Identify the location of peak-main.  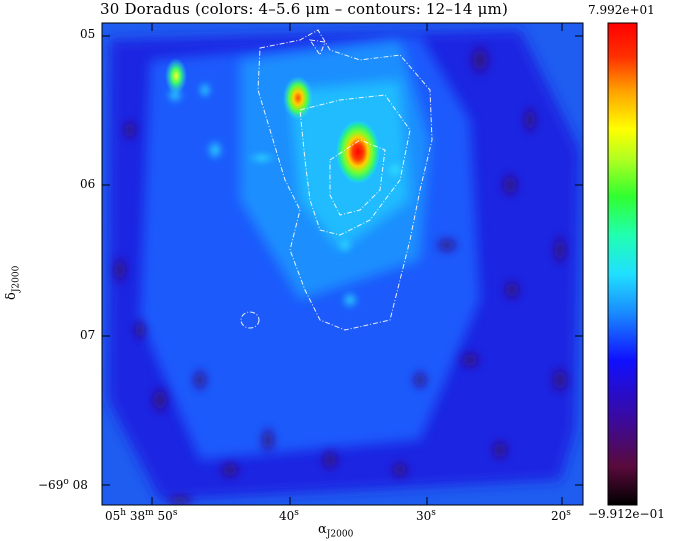
(358, 152).